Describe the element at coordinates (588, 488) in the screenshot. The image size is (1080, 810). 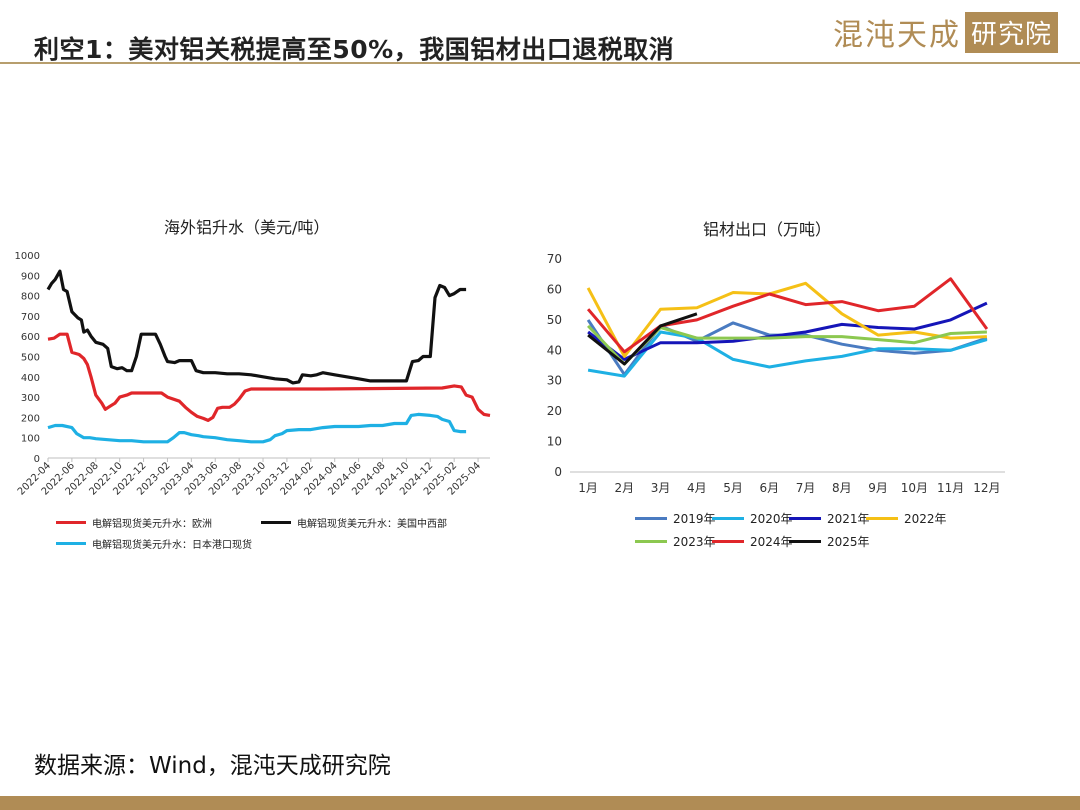
I see `x-tick-label: 1月` at that location.